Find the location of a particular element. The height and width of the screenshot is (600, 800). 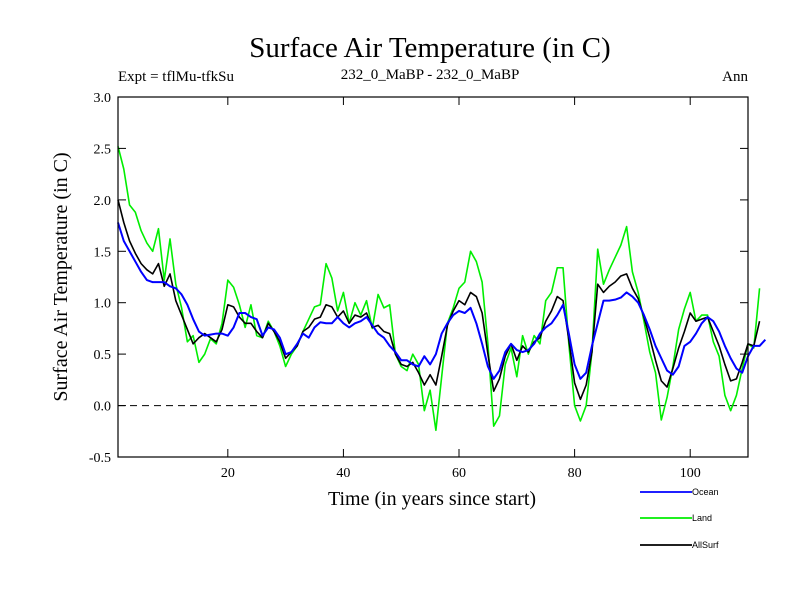

x-tick-label: 40 is located at coordinates (343, 473).